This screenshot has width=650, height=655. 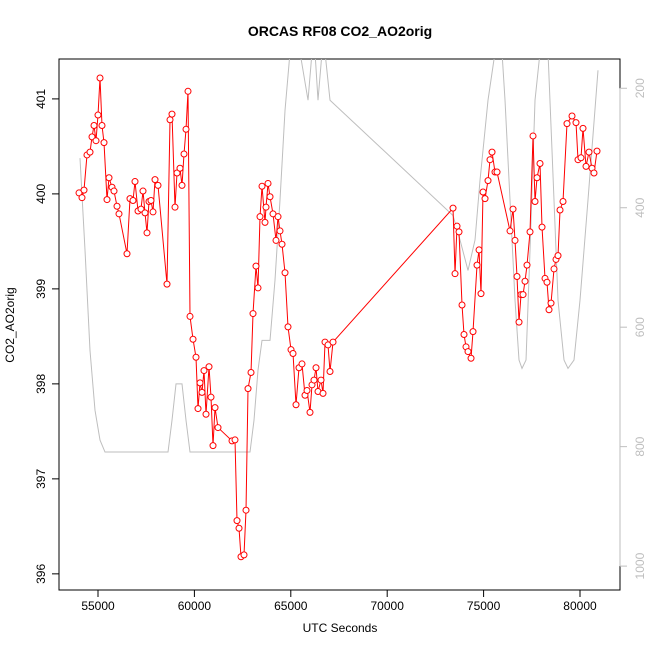 I want to click on y-axis-label: CO2_AO2orig, so click(x=10, y=324).